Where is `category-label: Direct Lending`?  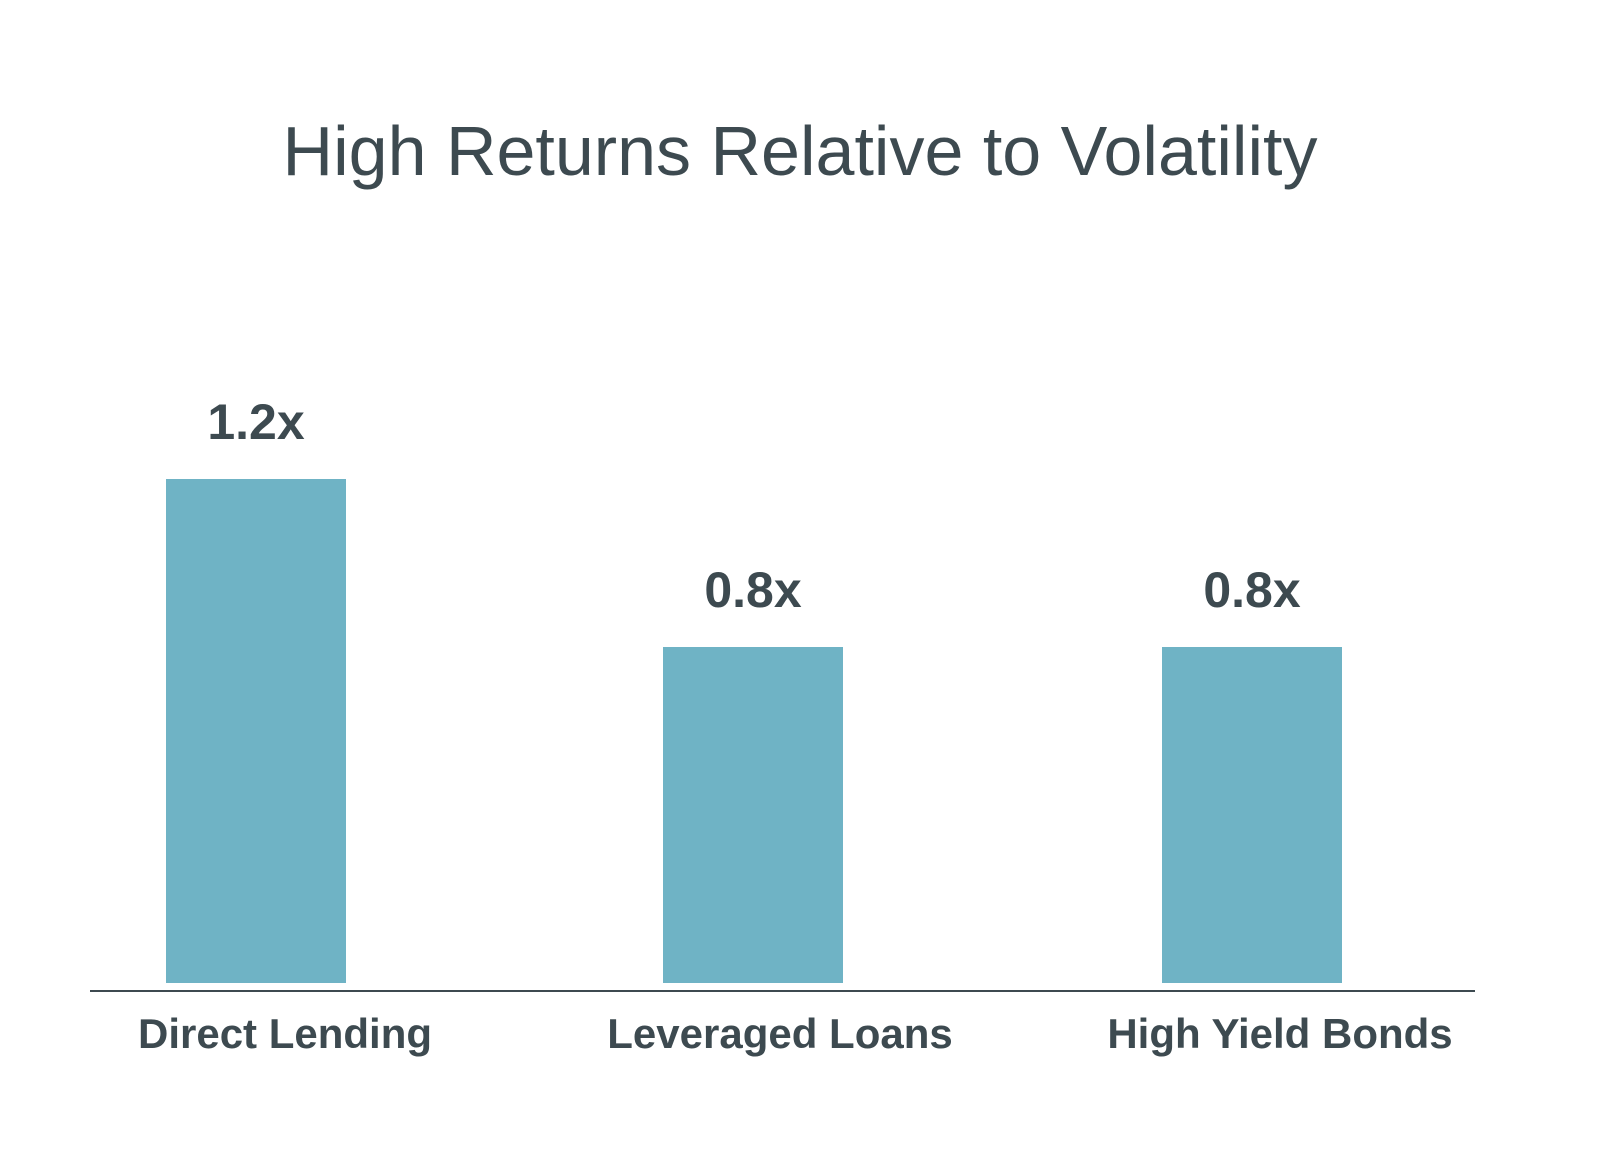 category-label: Direct Lending is located at coordinates (285, 1033).